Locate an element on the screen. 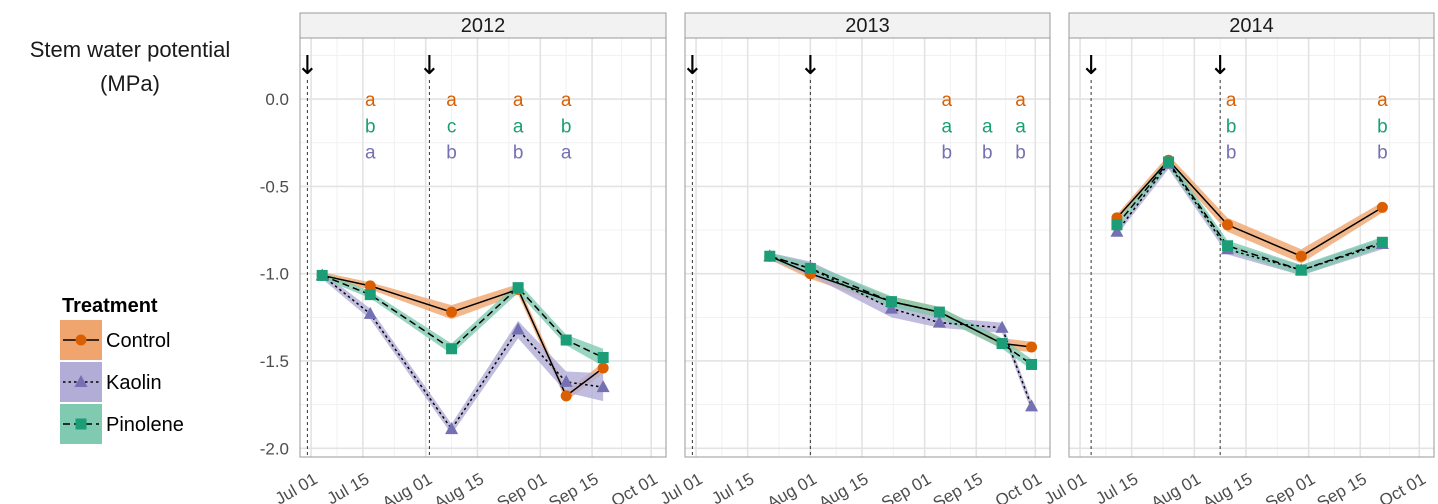 The width and height of the screenshot is (1438, 504). y-tick-label: -1.5 is located at coordinates (274, 361).